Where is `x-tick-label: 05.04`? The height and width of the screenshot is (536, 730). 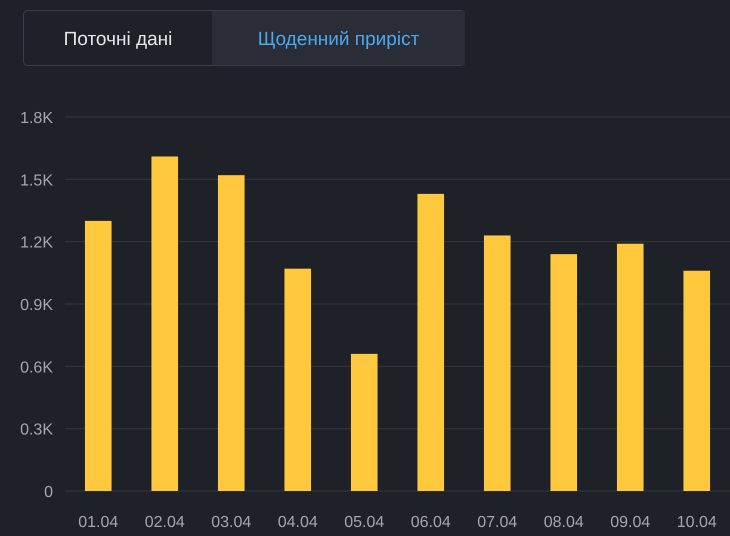 x-tick-label: 05.04 is located at coordinates (364, 522).